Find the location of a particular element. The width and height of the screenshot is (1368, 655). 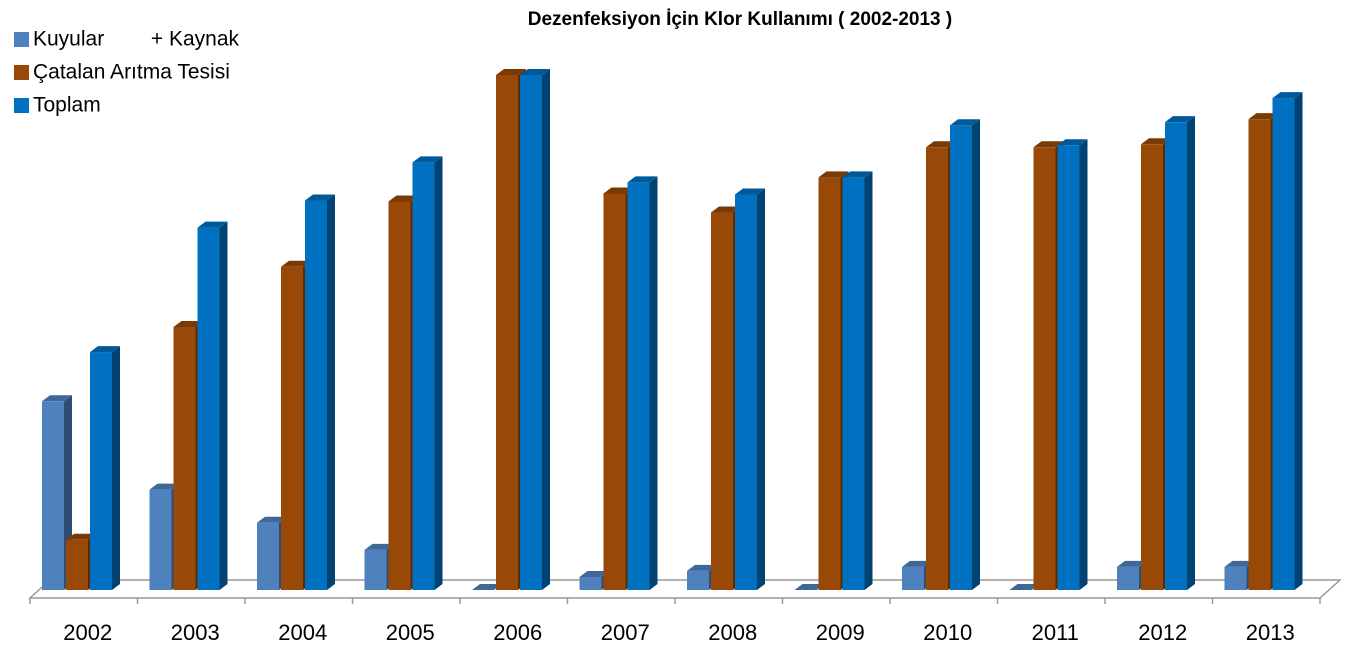

x-tick-label: 2002 is located at coordinates (87, 632).